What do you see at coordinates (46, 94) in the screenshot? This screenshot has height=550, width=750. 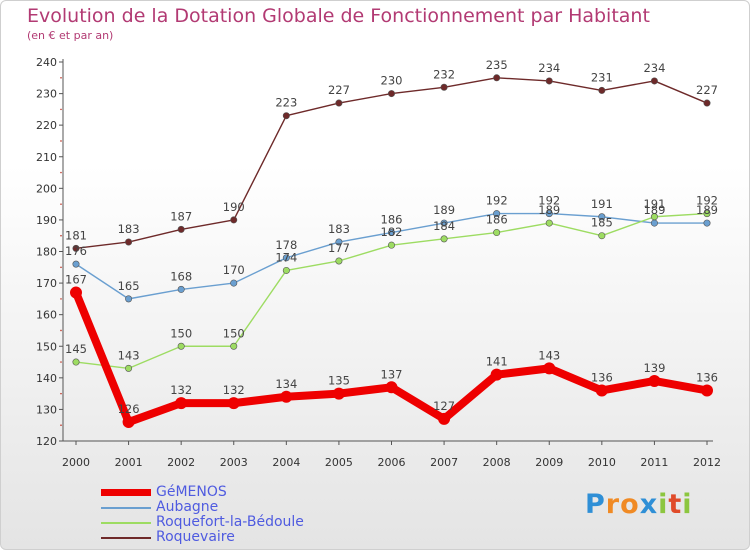 I see `y-tick-label: 230` at bounding box center [46, 94].